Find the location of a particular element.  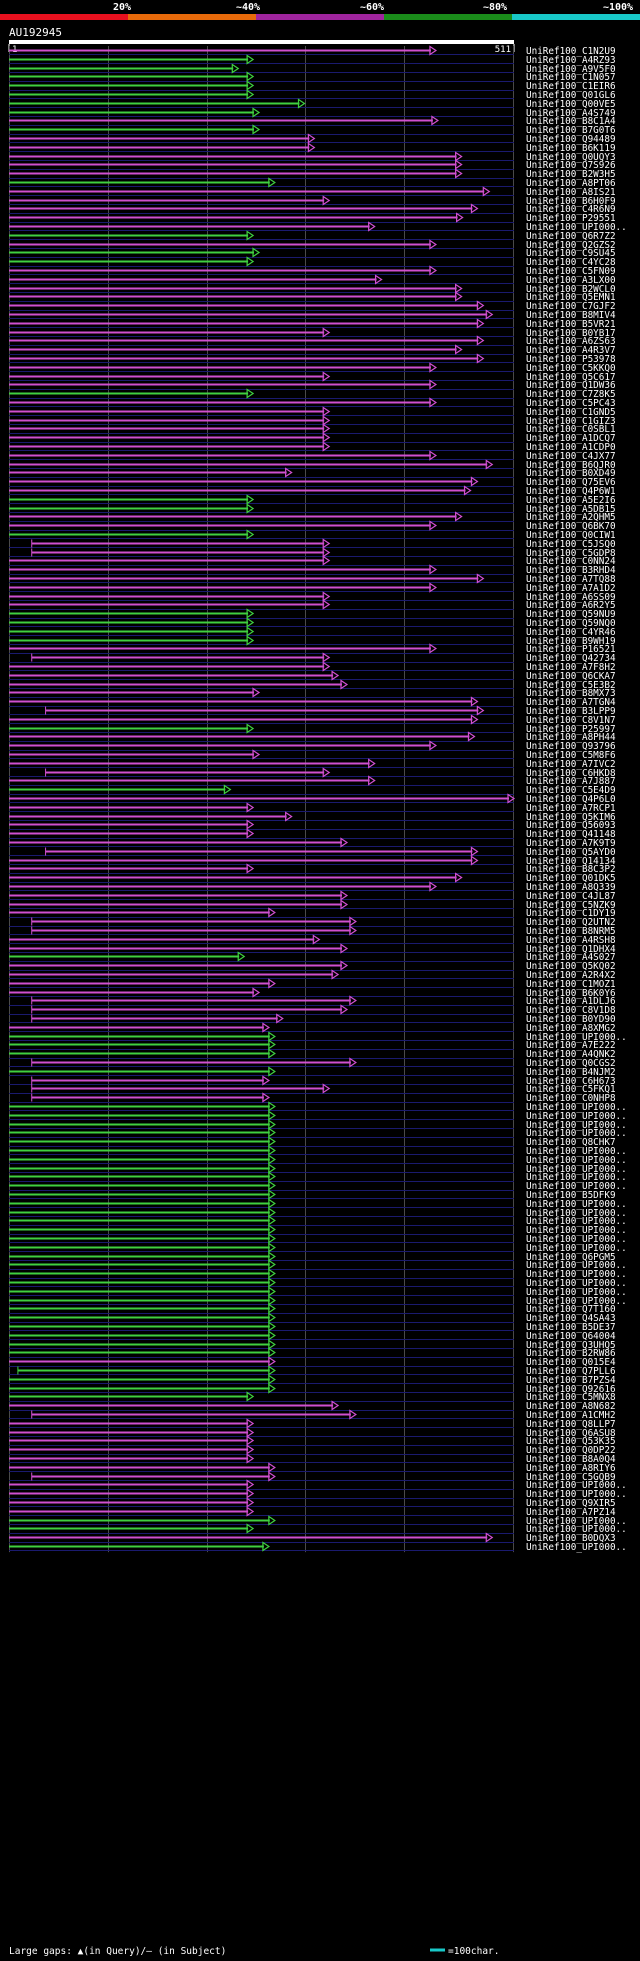

hit-label: UniRef100_Q5C617 is located at coordinates (571, 377).